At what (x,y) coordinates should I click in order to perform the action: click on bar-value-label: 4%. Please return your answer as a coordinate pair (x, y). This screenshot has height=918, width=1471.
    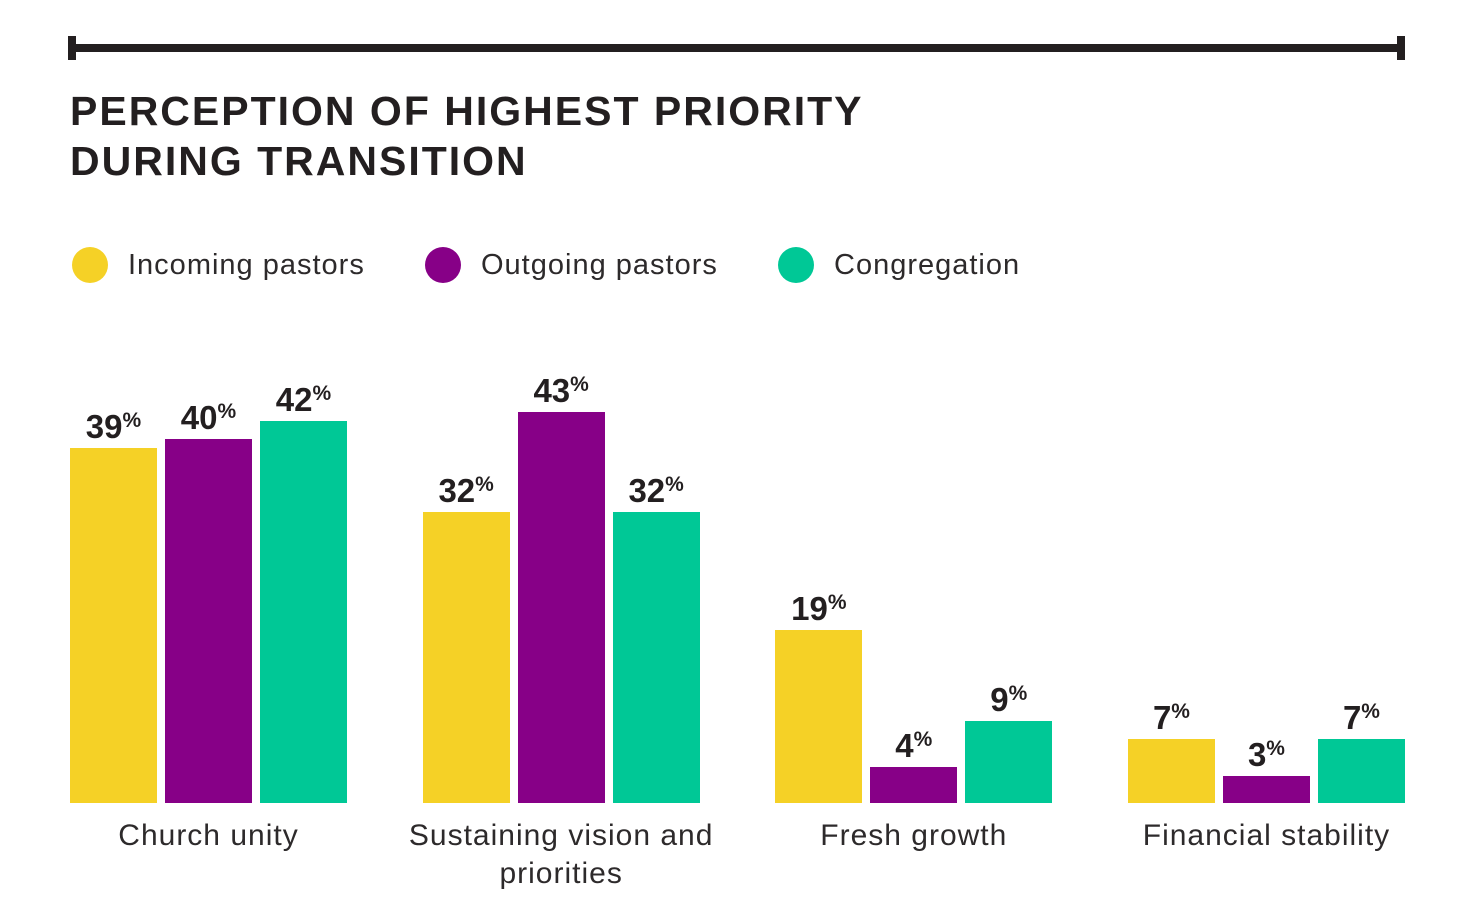
    Looking at the image, I should click on (914, 745).